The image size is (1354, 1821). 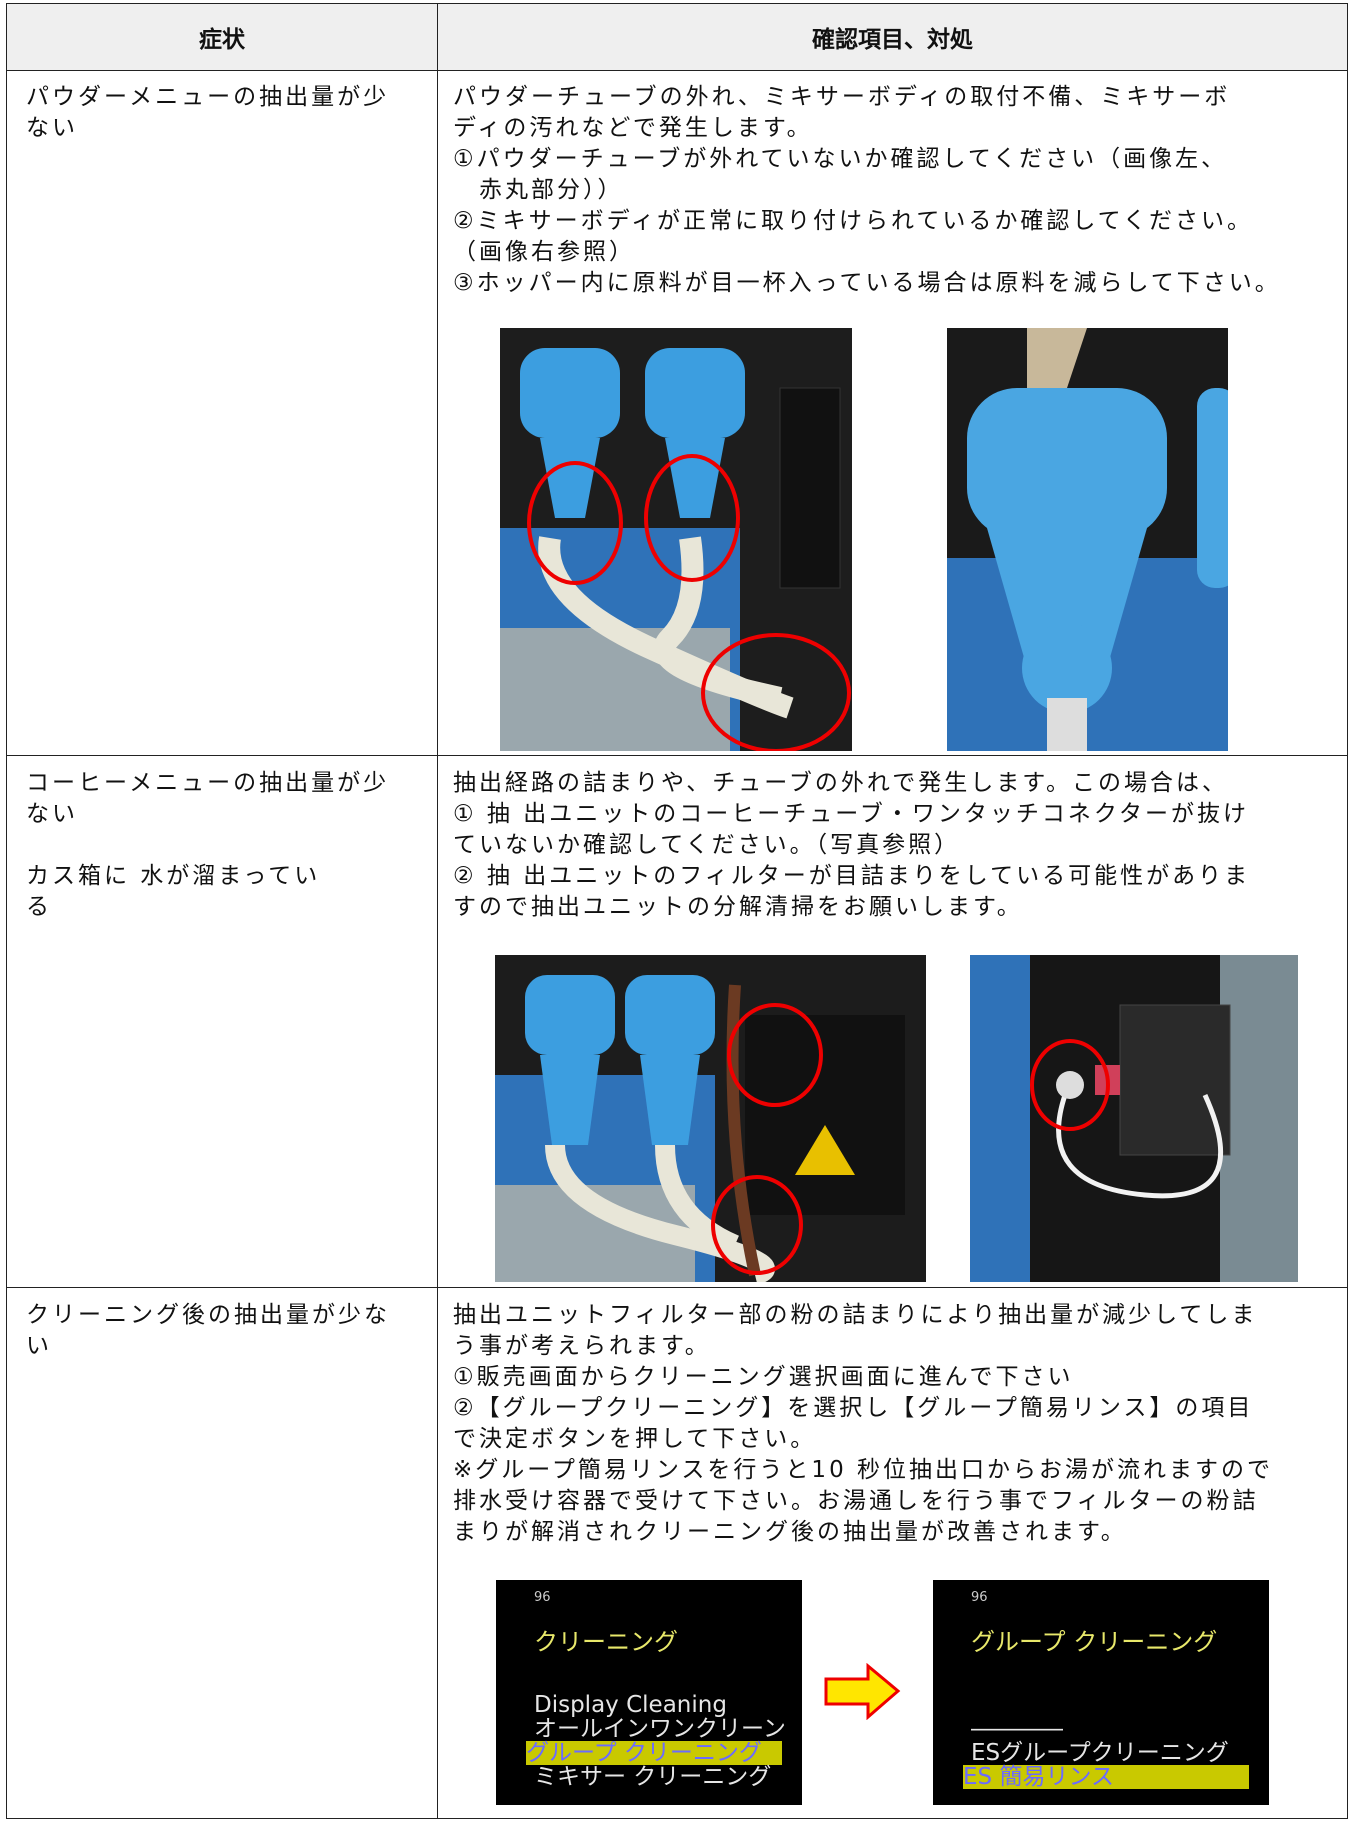 I want to click on action-line: う事が考えられます。, so click(x=582, y=1346).